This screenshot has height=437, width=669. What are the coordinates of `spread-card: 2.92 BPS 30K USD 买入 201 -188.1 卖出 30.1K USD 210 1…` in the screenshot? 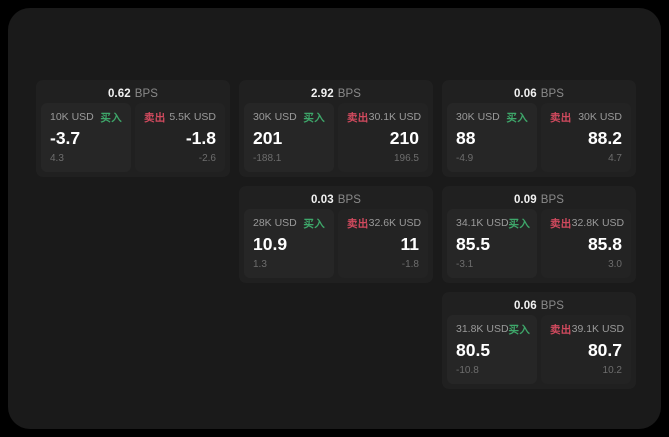 It's located at (336, 128).